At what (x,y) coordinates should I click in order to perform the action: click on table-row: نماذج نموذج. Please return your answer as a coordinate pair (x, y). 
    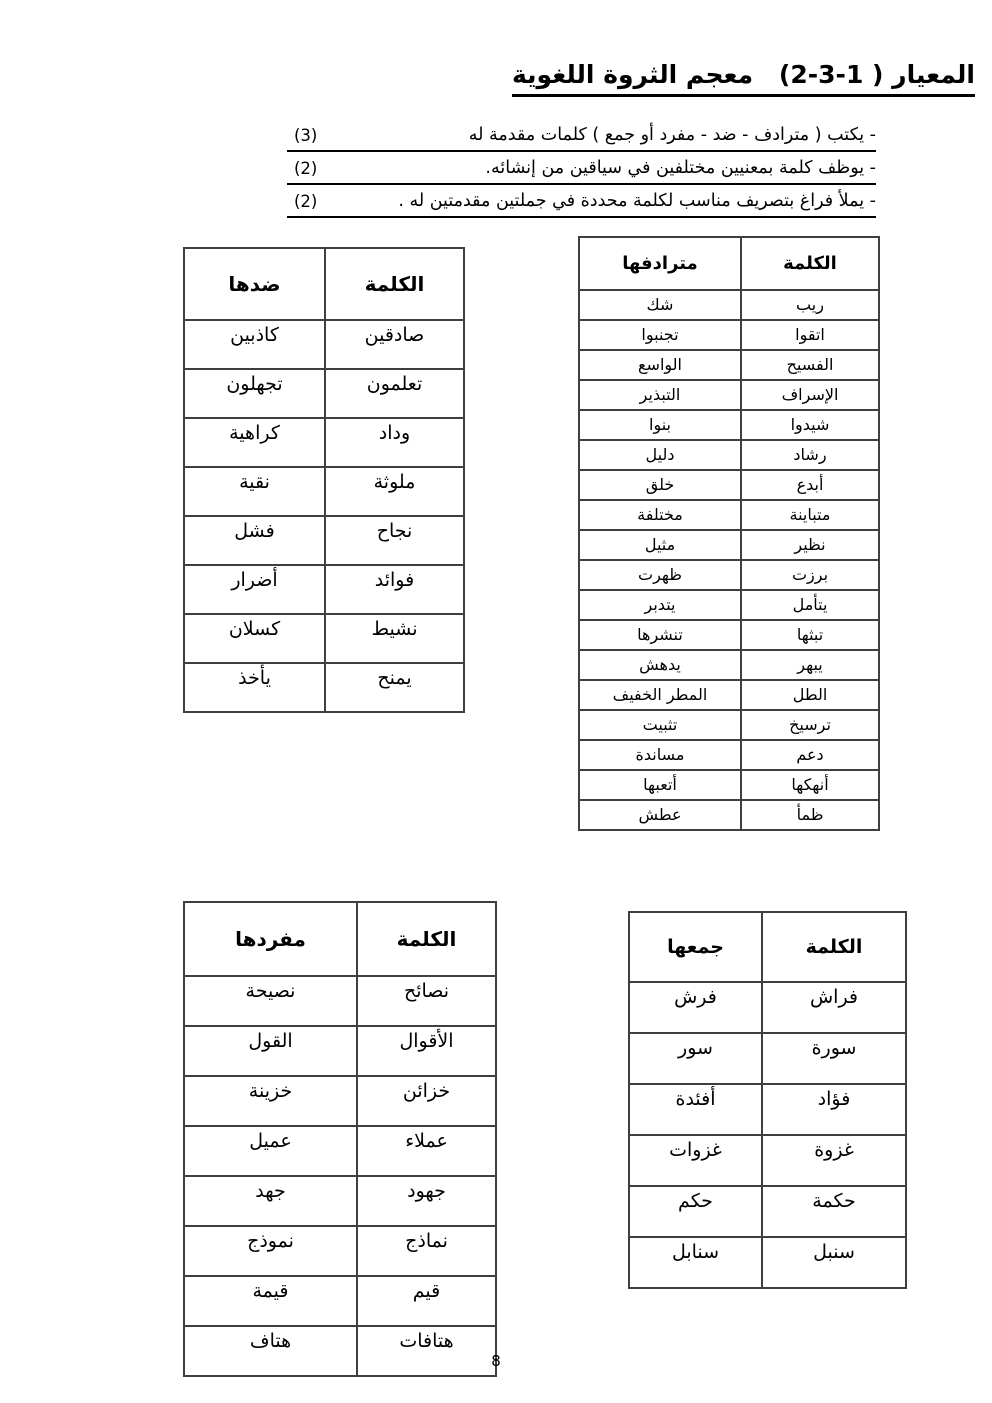
    Looking at the image, I should click on (340, 1251).